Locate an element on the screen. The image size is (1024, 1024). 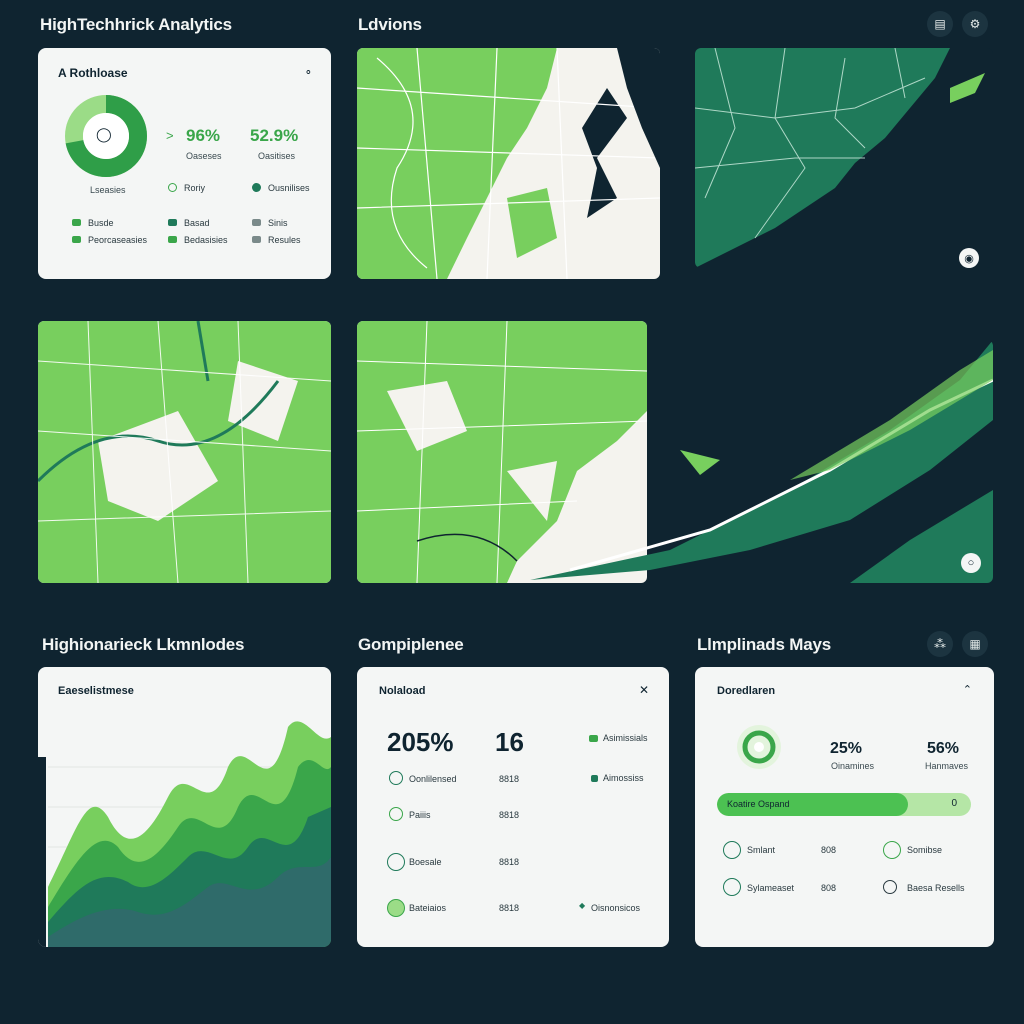
progress-fill is located at coordinates (812, 804).